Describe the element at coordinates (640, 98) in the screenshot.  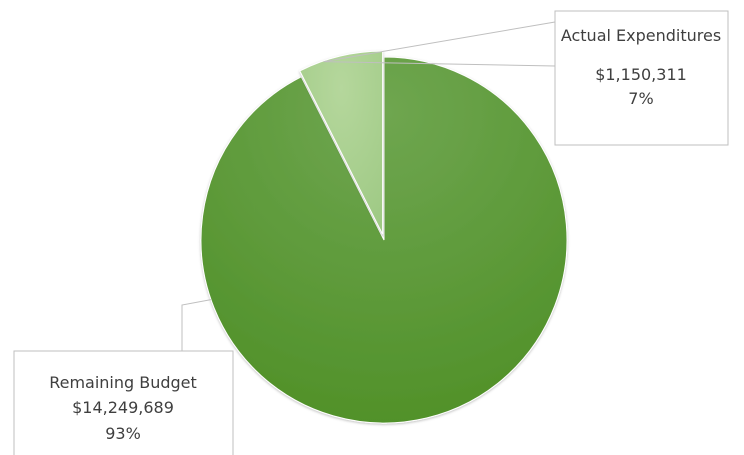
I see `slice-percent-label: 7%` at that location.